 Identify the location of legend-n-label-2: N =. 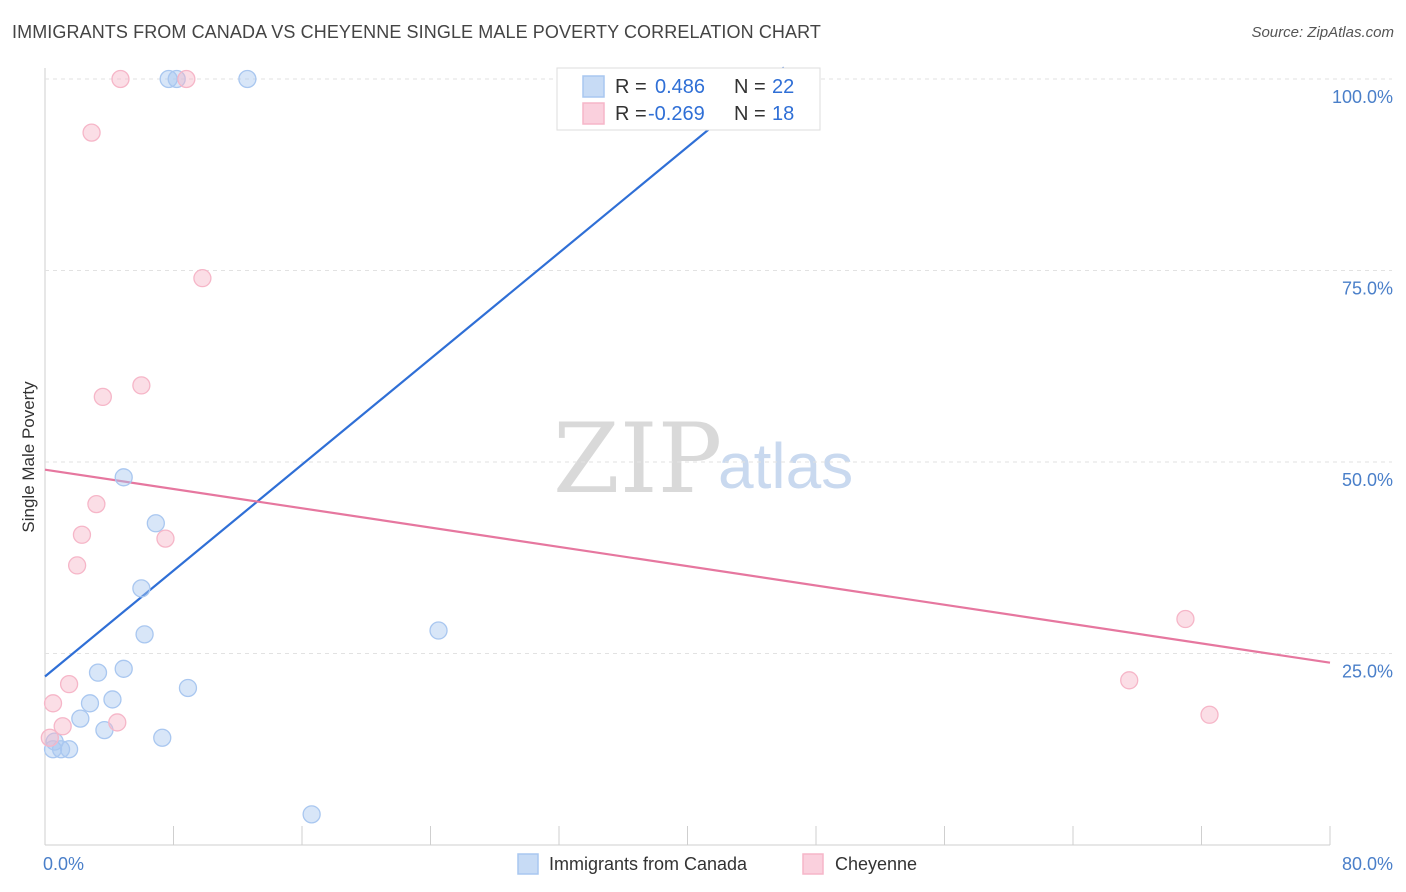
(750, 114).